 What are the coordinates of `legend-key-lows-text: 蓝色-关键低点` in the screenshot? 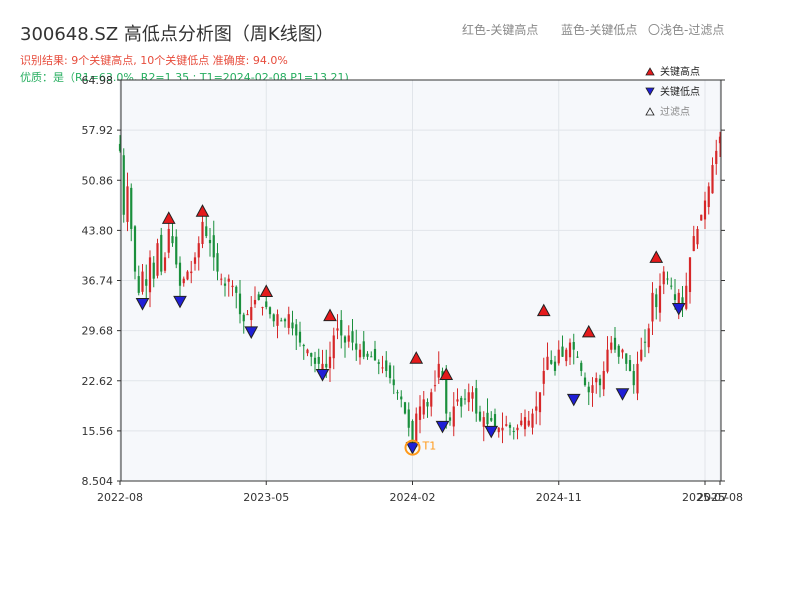 It's located at (599, 30).